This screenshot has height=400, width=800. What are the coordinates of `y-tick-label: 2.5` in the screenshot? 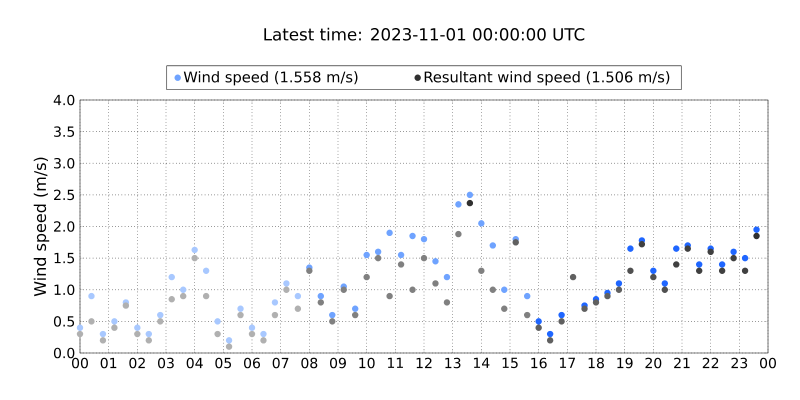 It's located at (64, 195).